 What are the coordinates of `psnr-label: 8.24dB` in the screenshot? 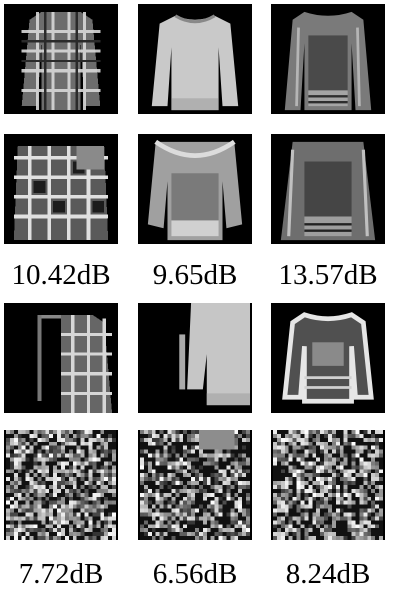 It's located at (328, 574).